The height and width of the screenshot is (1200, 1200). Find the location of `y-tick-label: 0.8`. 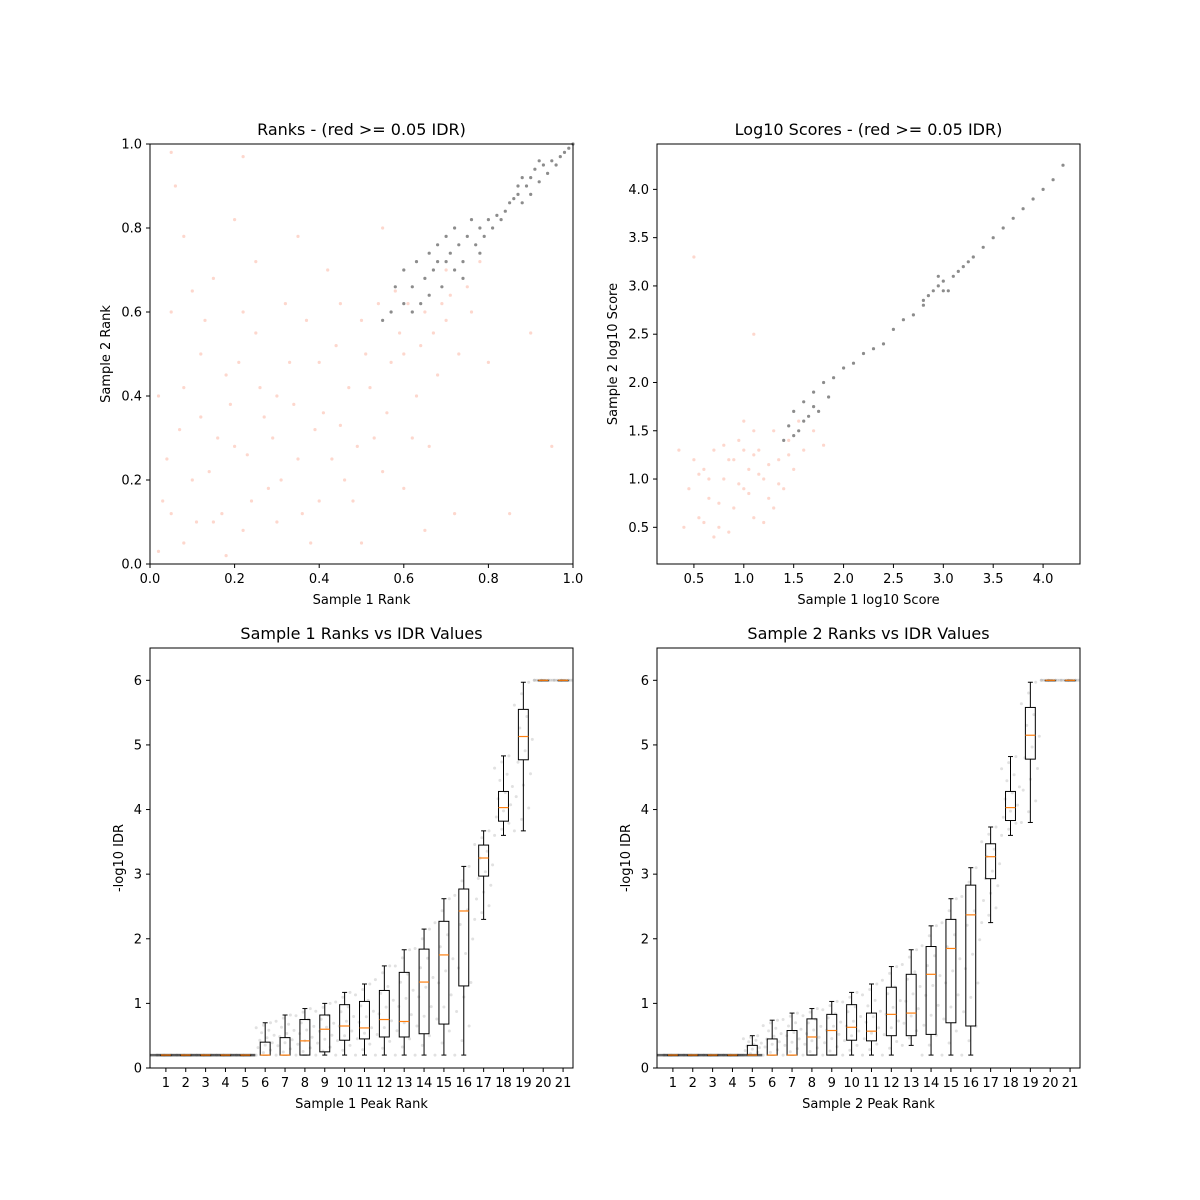

y-tick-label: 0.8 is located at coordinates (131, 229).